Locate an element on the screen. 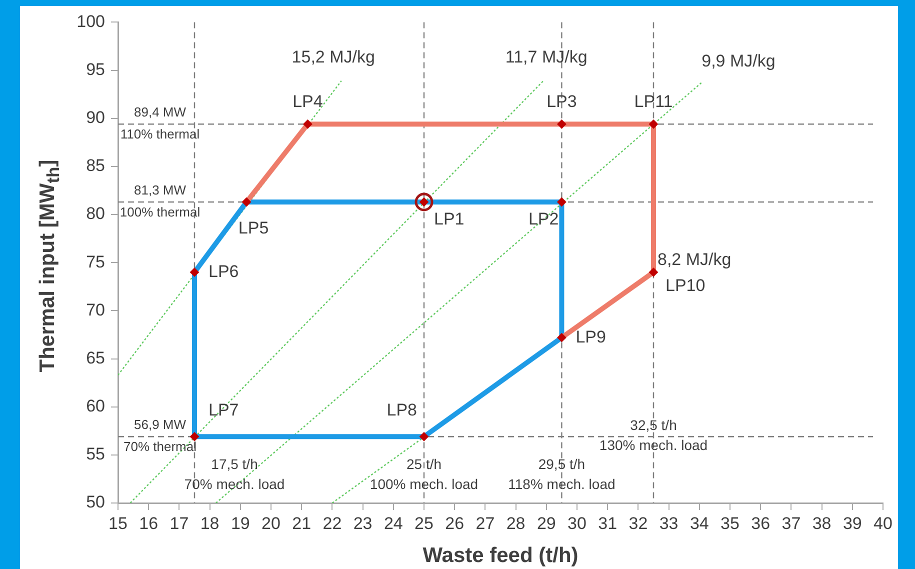  x-tick-label: 30 is located at coordinates (577, 523).